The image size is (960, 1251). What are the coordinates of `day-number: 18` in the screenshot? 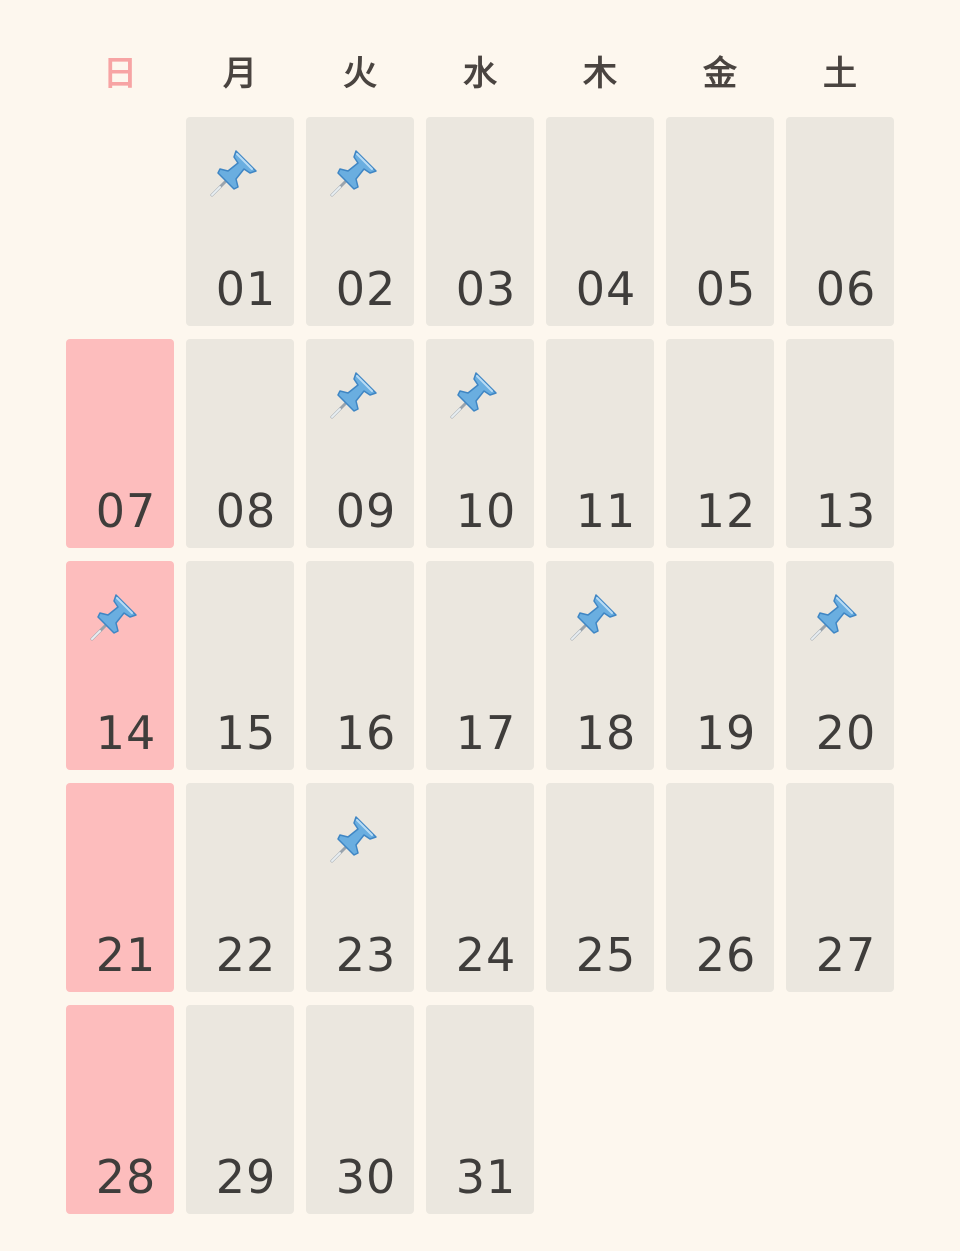 It's located at (606, 733).